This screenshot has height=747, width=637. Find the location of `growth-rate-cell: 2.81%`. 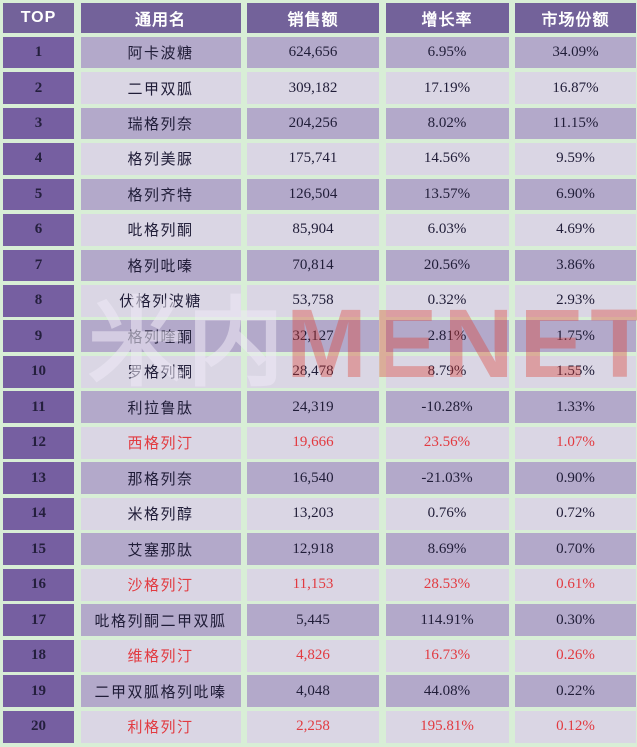

growth-rate-cell: 2.81% is located at coordinates (447, 336).